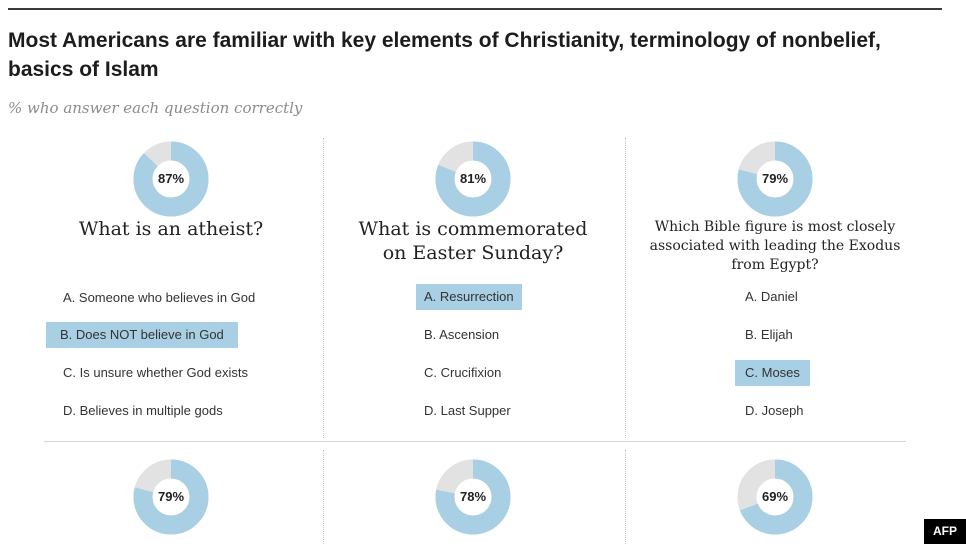 The height and width of the screenshot is (544, 966). I want to click on answer-option-c: C. Crucifixion, so click(463, 372).